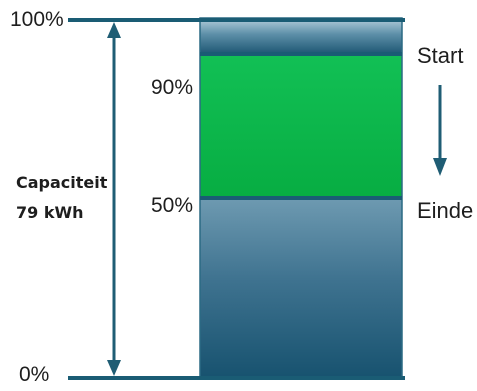  What do you see at coordinates (50, 212) in the screenshot?
I see `capacity-value: 79 kWh` at bounding box center [50, 212].